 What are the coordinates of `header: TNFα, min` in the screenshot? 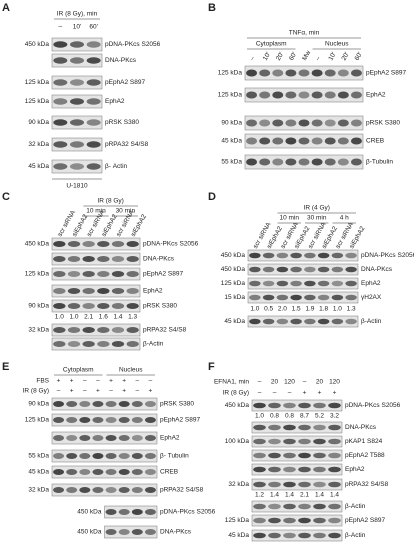 It's located at (304, 33).